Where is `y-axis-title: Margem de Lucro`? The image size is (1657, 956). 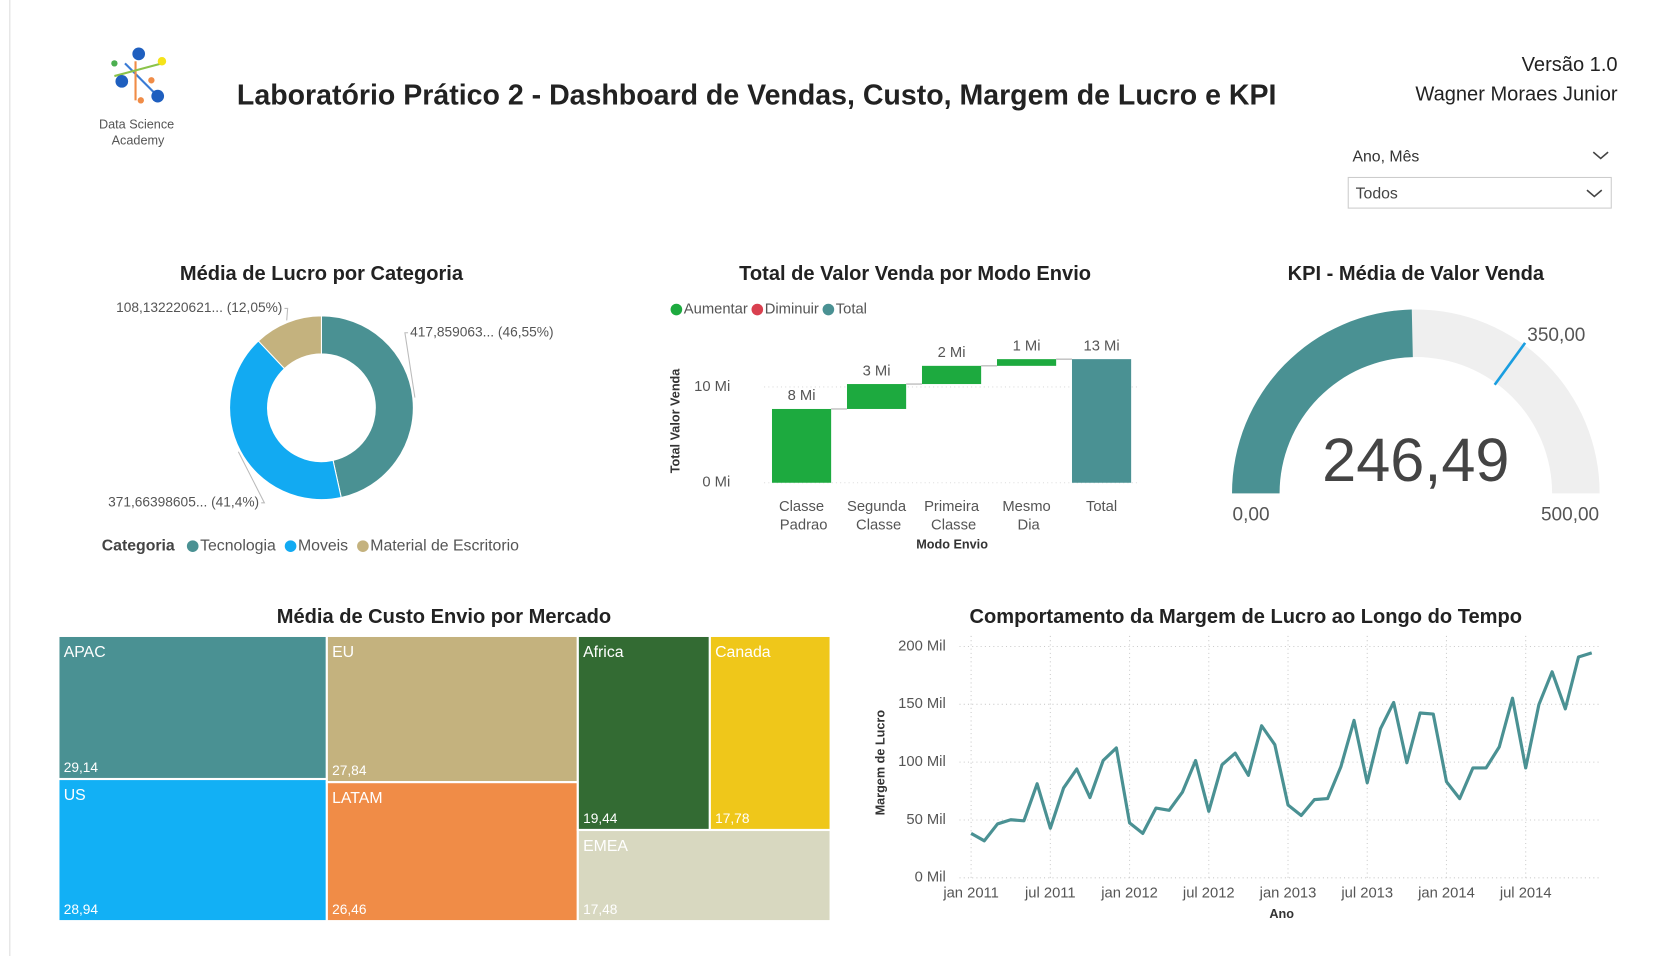
y-axis-title: Margem de Lucro is located at coordinates (881, 763).